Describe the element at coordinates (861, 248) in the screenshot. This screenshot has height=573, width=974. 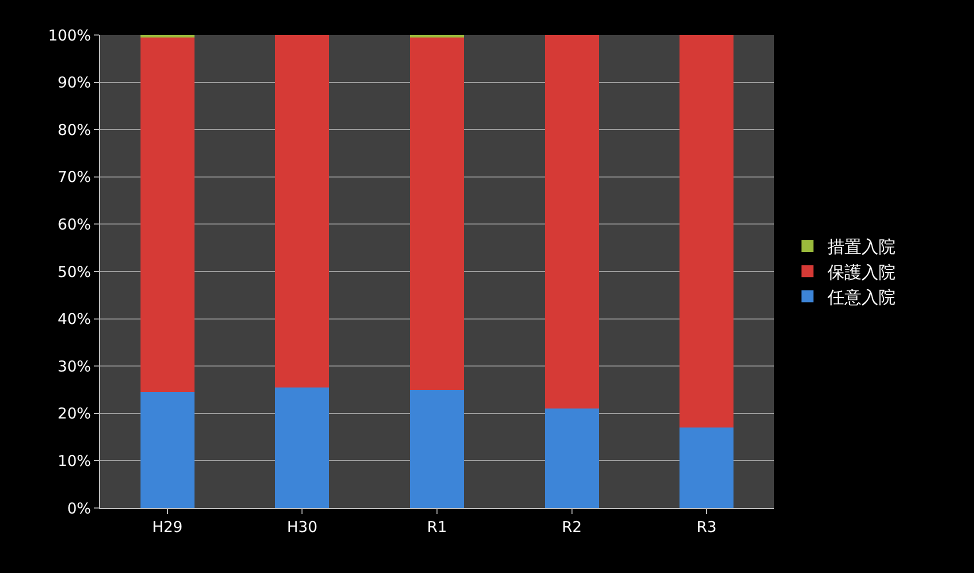
I see `legend-label: 措置入院` at that location.